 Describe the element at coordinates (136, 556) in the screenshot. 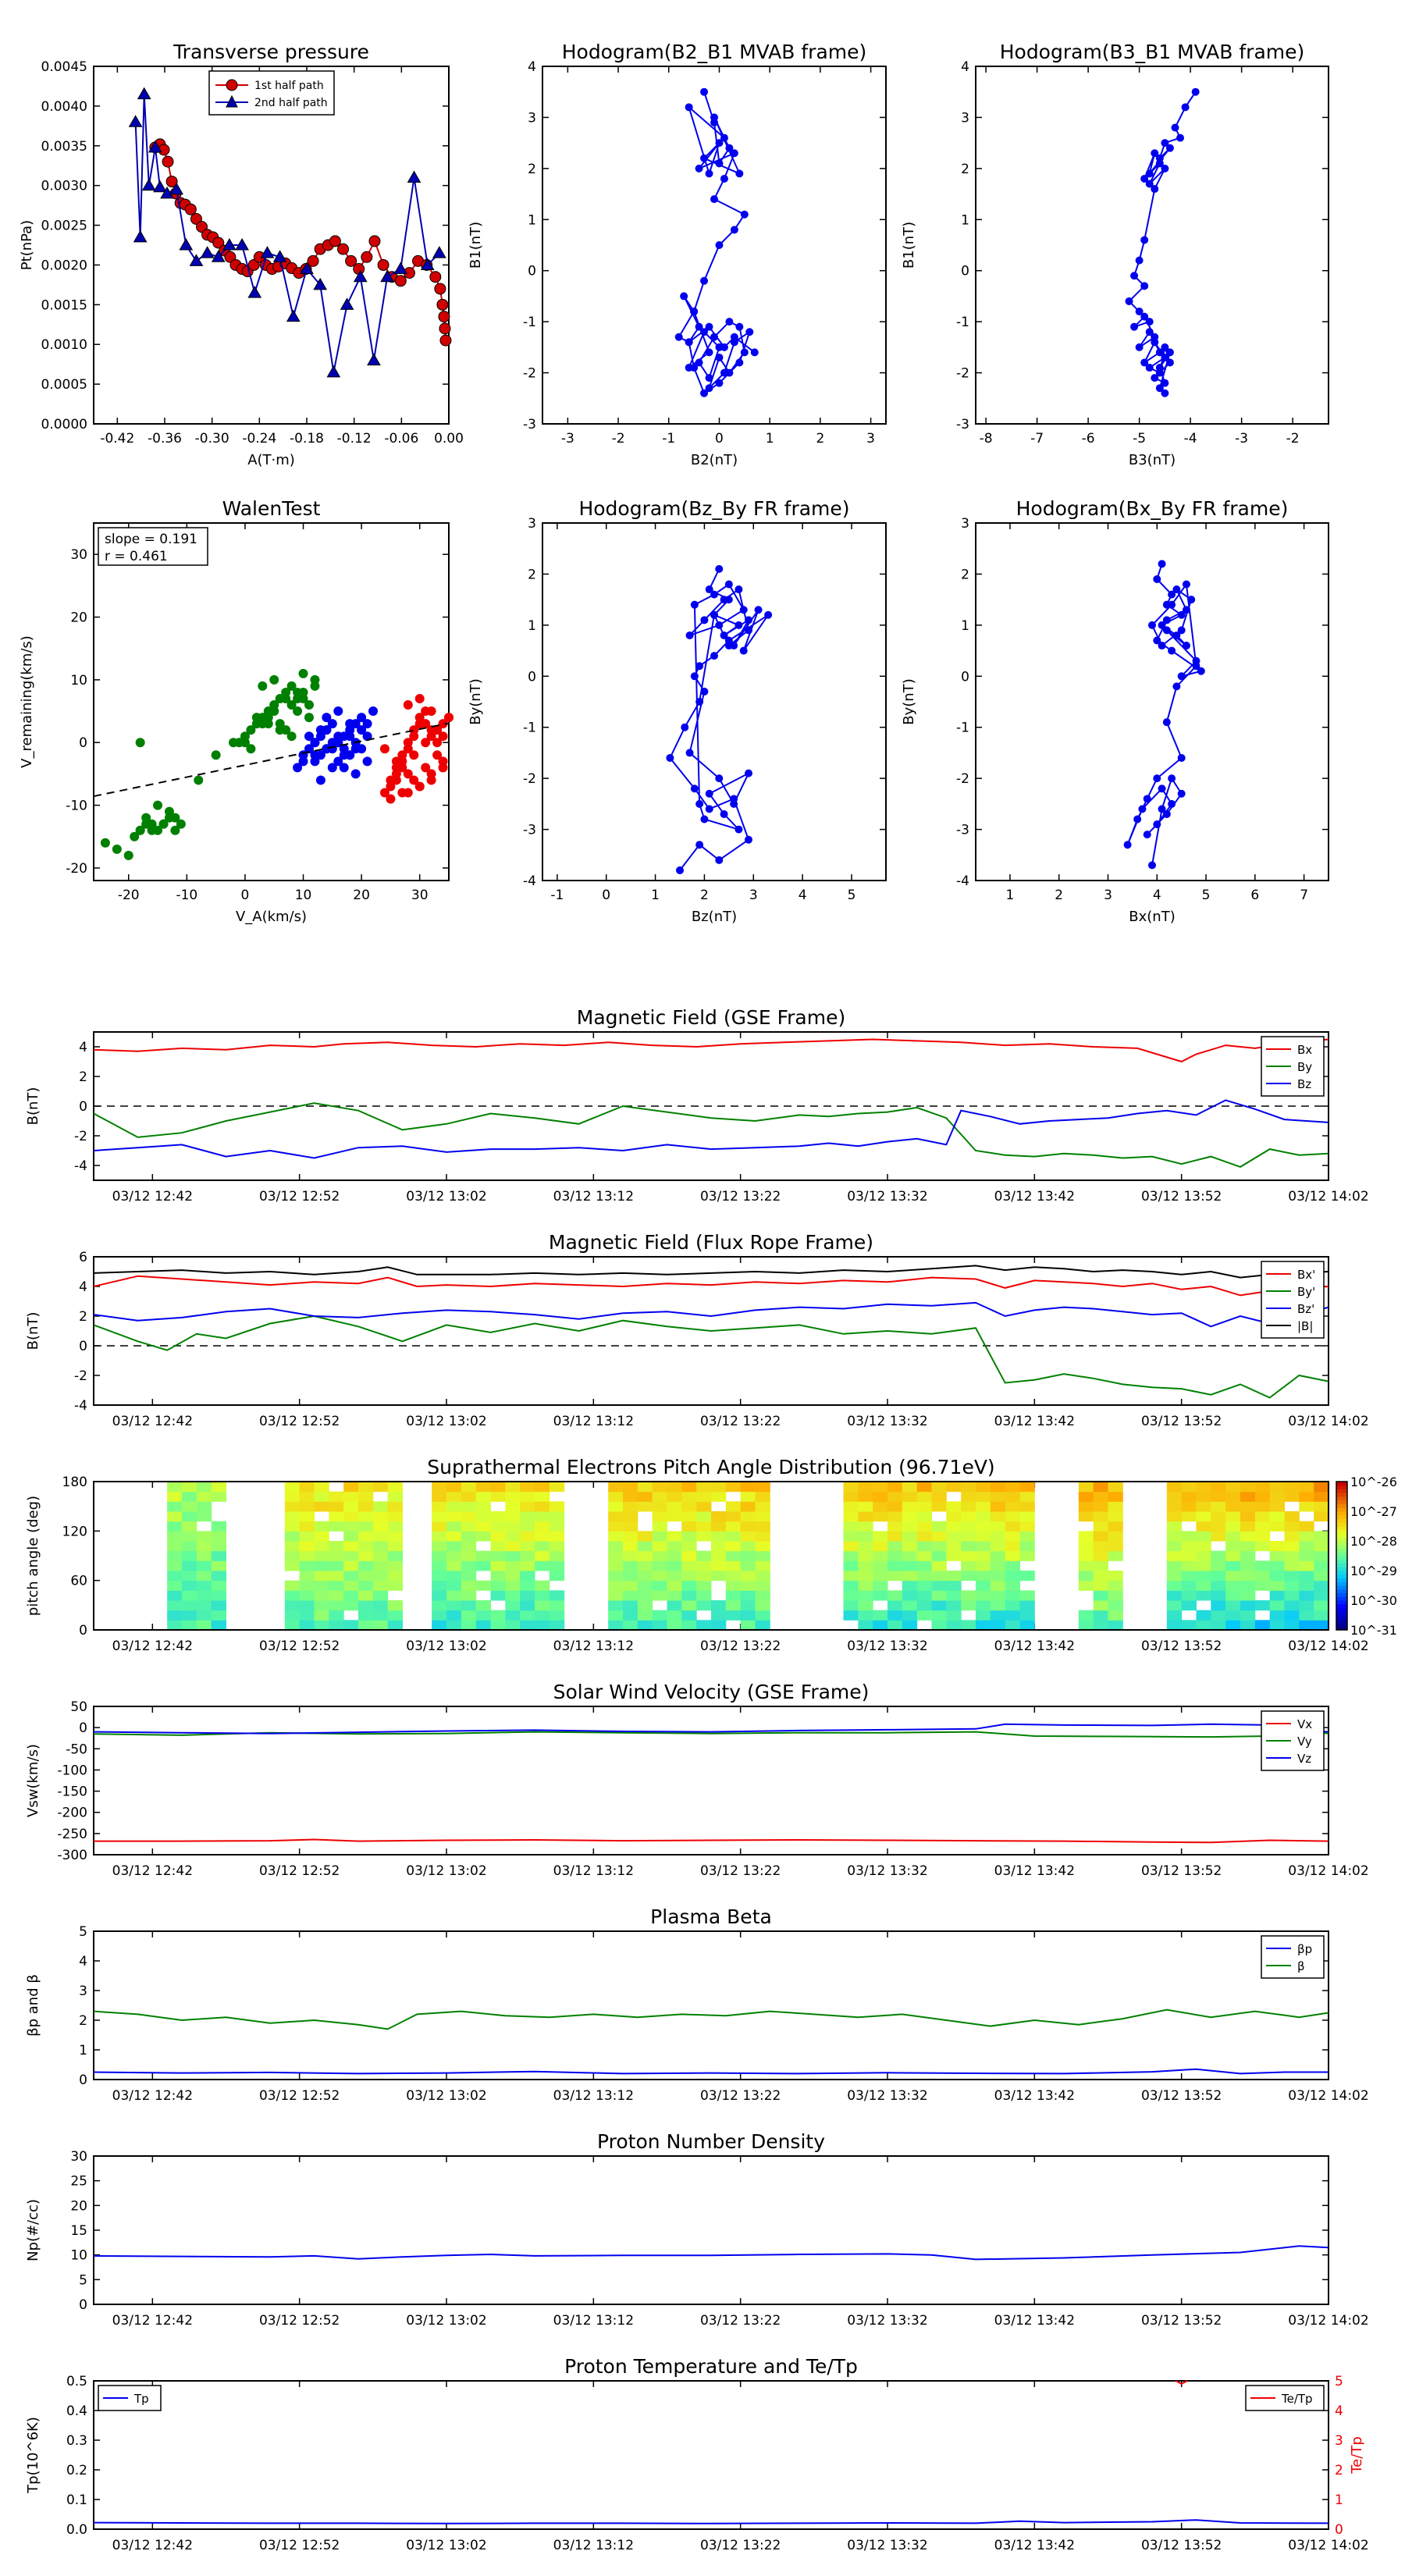

I see `annotation-r: r = 0.461` at that location.